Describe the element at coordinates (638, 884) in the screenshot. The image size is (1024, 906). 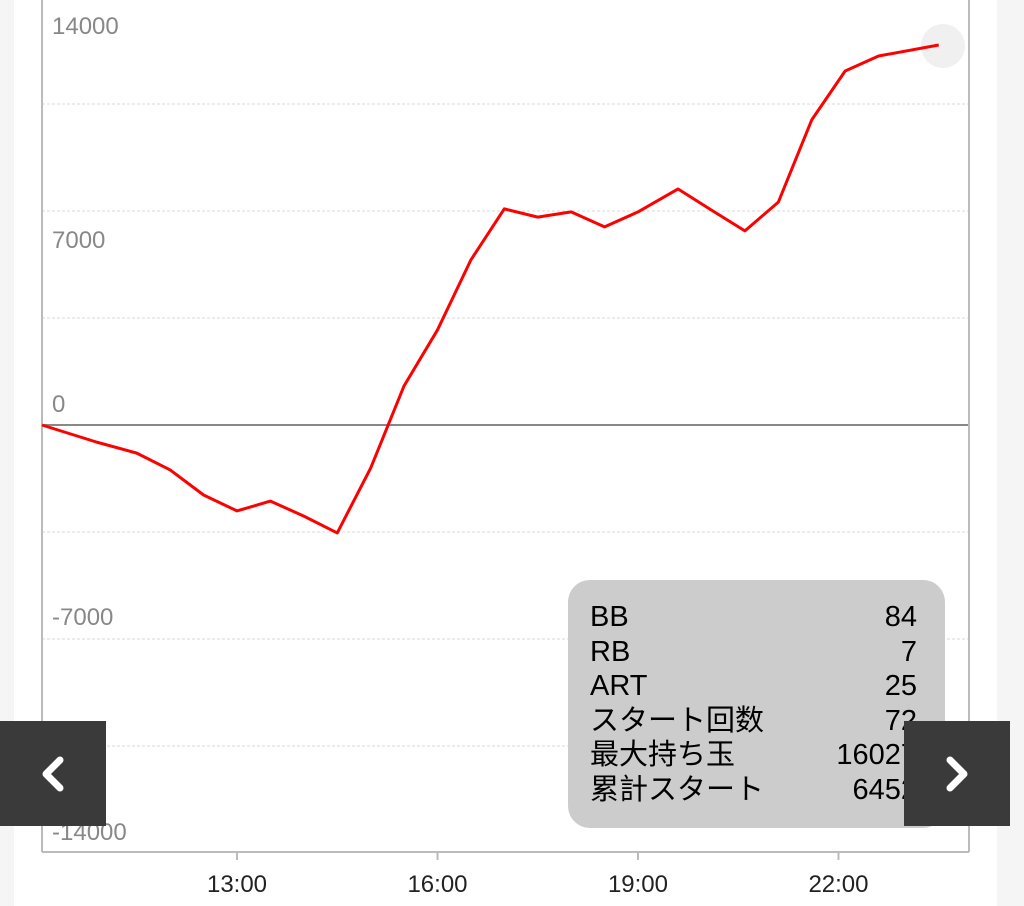
I see `x-tick-label: 19:00` at that location.